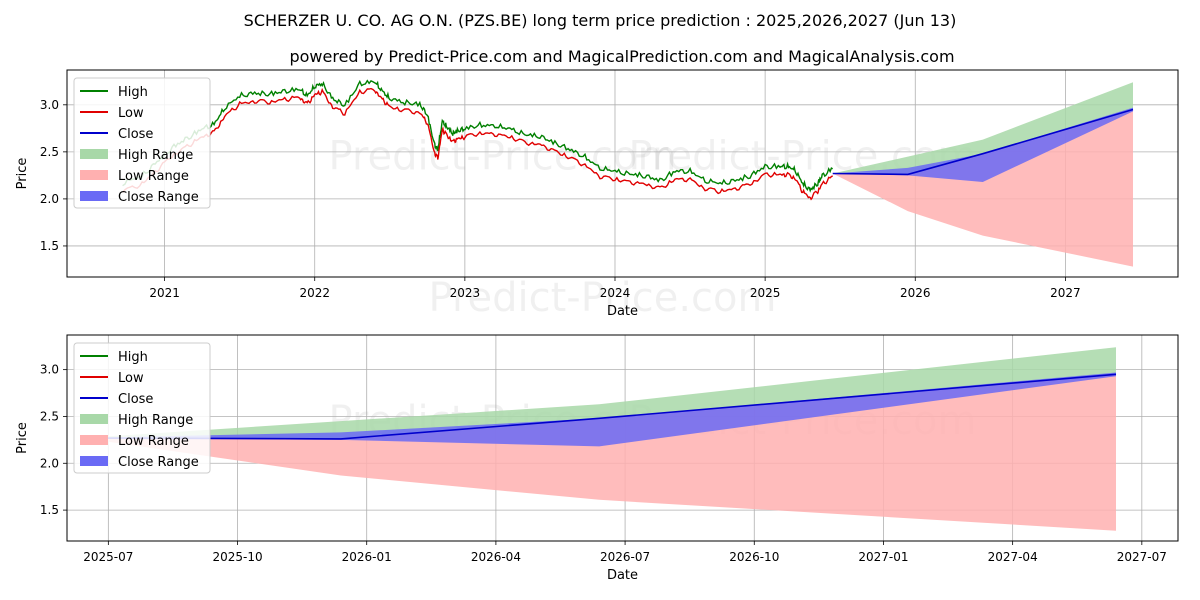 The width and height of the screenshot is (1200, 600). I want to click on x-tick-label: 2026-01, so click(367, 557).